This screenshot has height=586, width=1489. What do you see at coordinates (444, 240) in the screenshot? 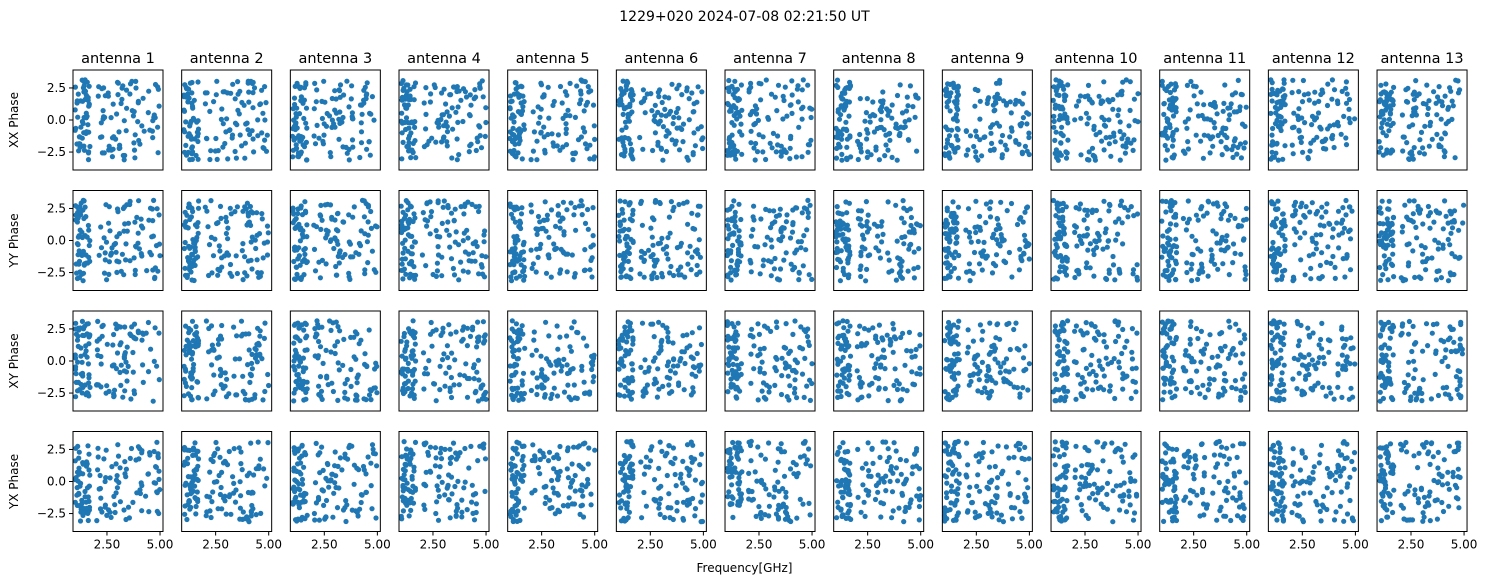
I see `subplot` at bounding box center [444, 240].